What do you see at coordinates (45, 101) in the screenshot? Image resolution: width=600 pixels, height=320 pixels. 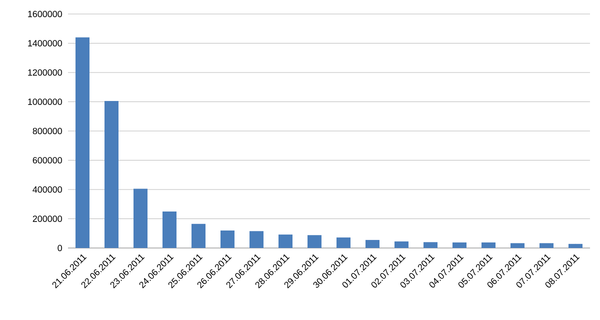 I see `y-tick-label: 1000000` at bounding box center [45, 101].